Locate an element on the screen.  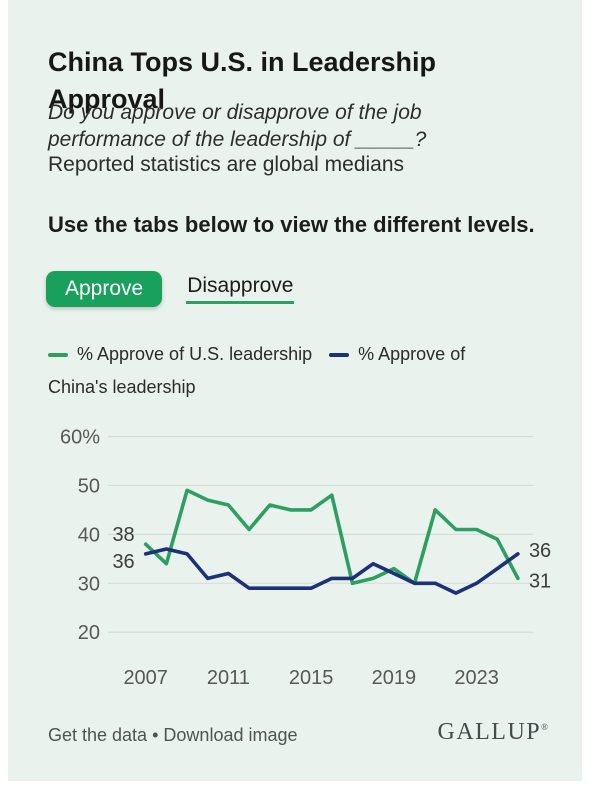
us-approval-line is located at coordinates (331, 537).